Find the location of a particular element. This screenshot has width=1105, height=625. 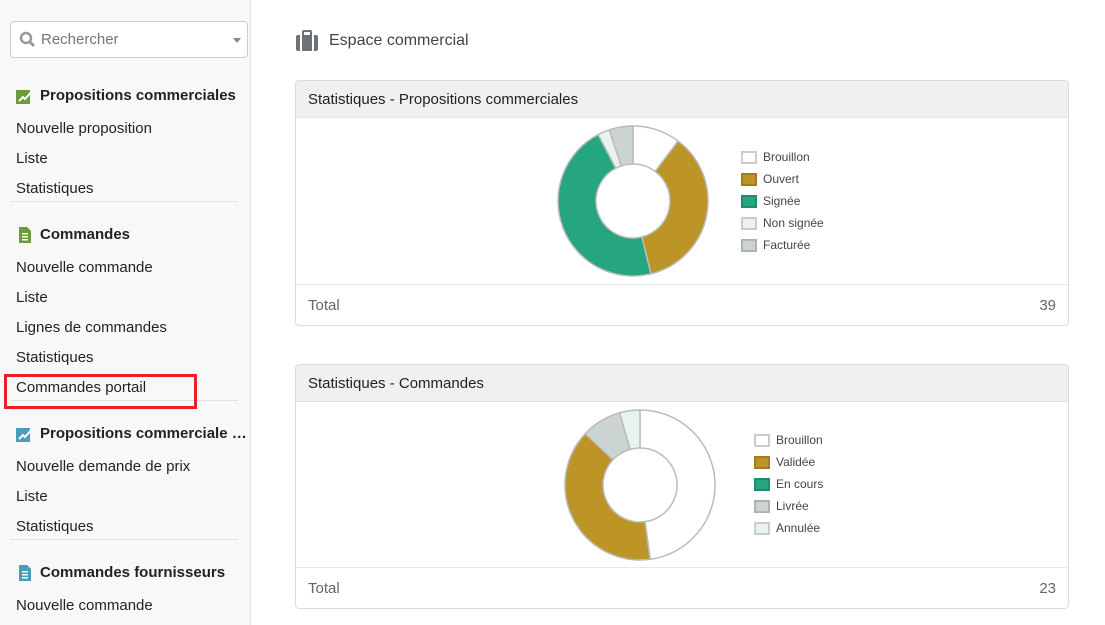

legend-item: Signée is located at coordinates (782, 201).